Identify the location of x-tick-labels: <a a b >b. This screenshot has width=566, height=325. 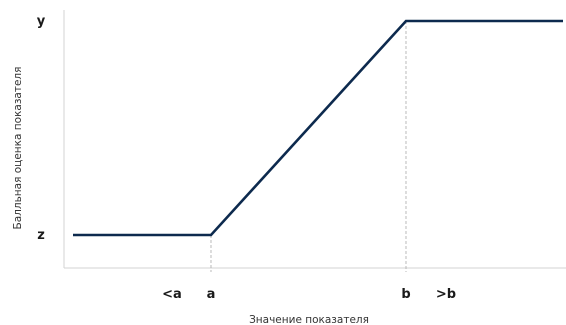
(309, 294).